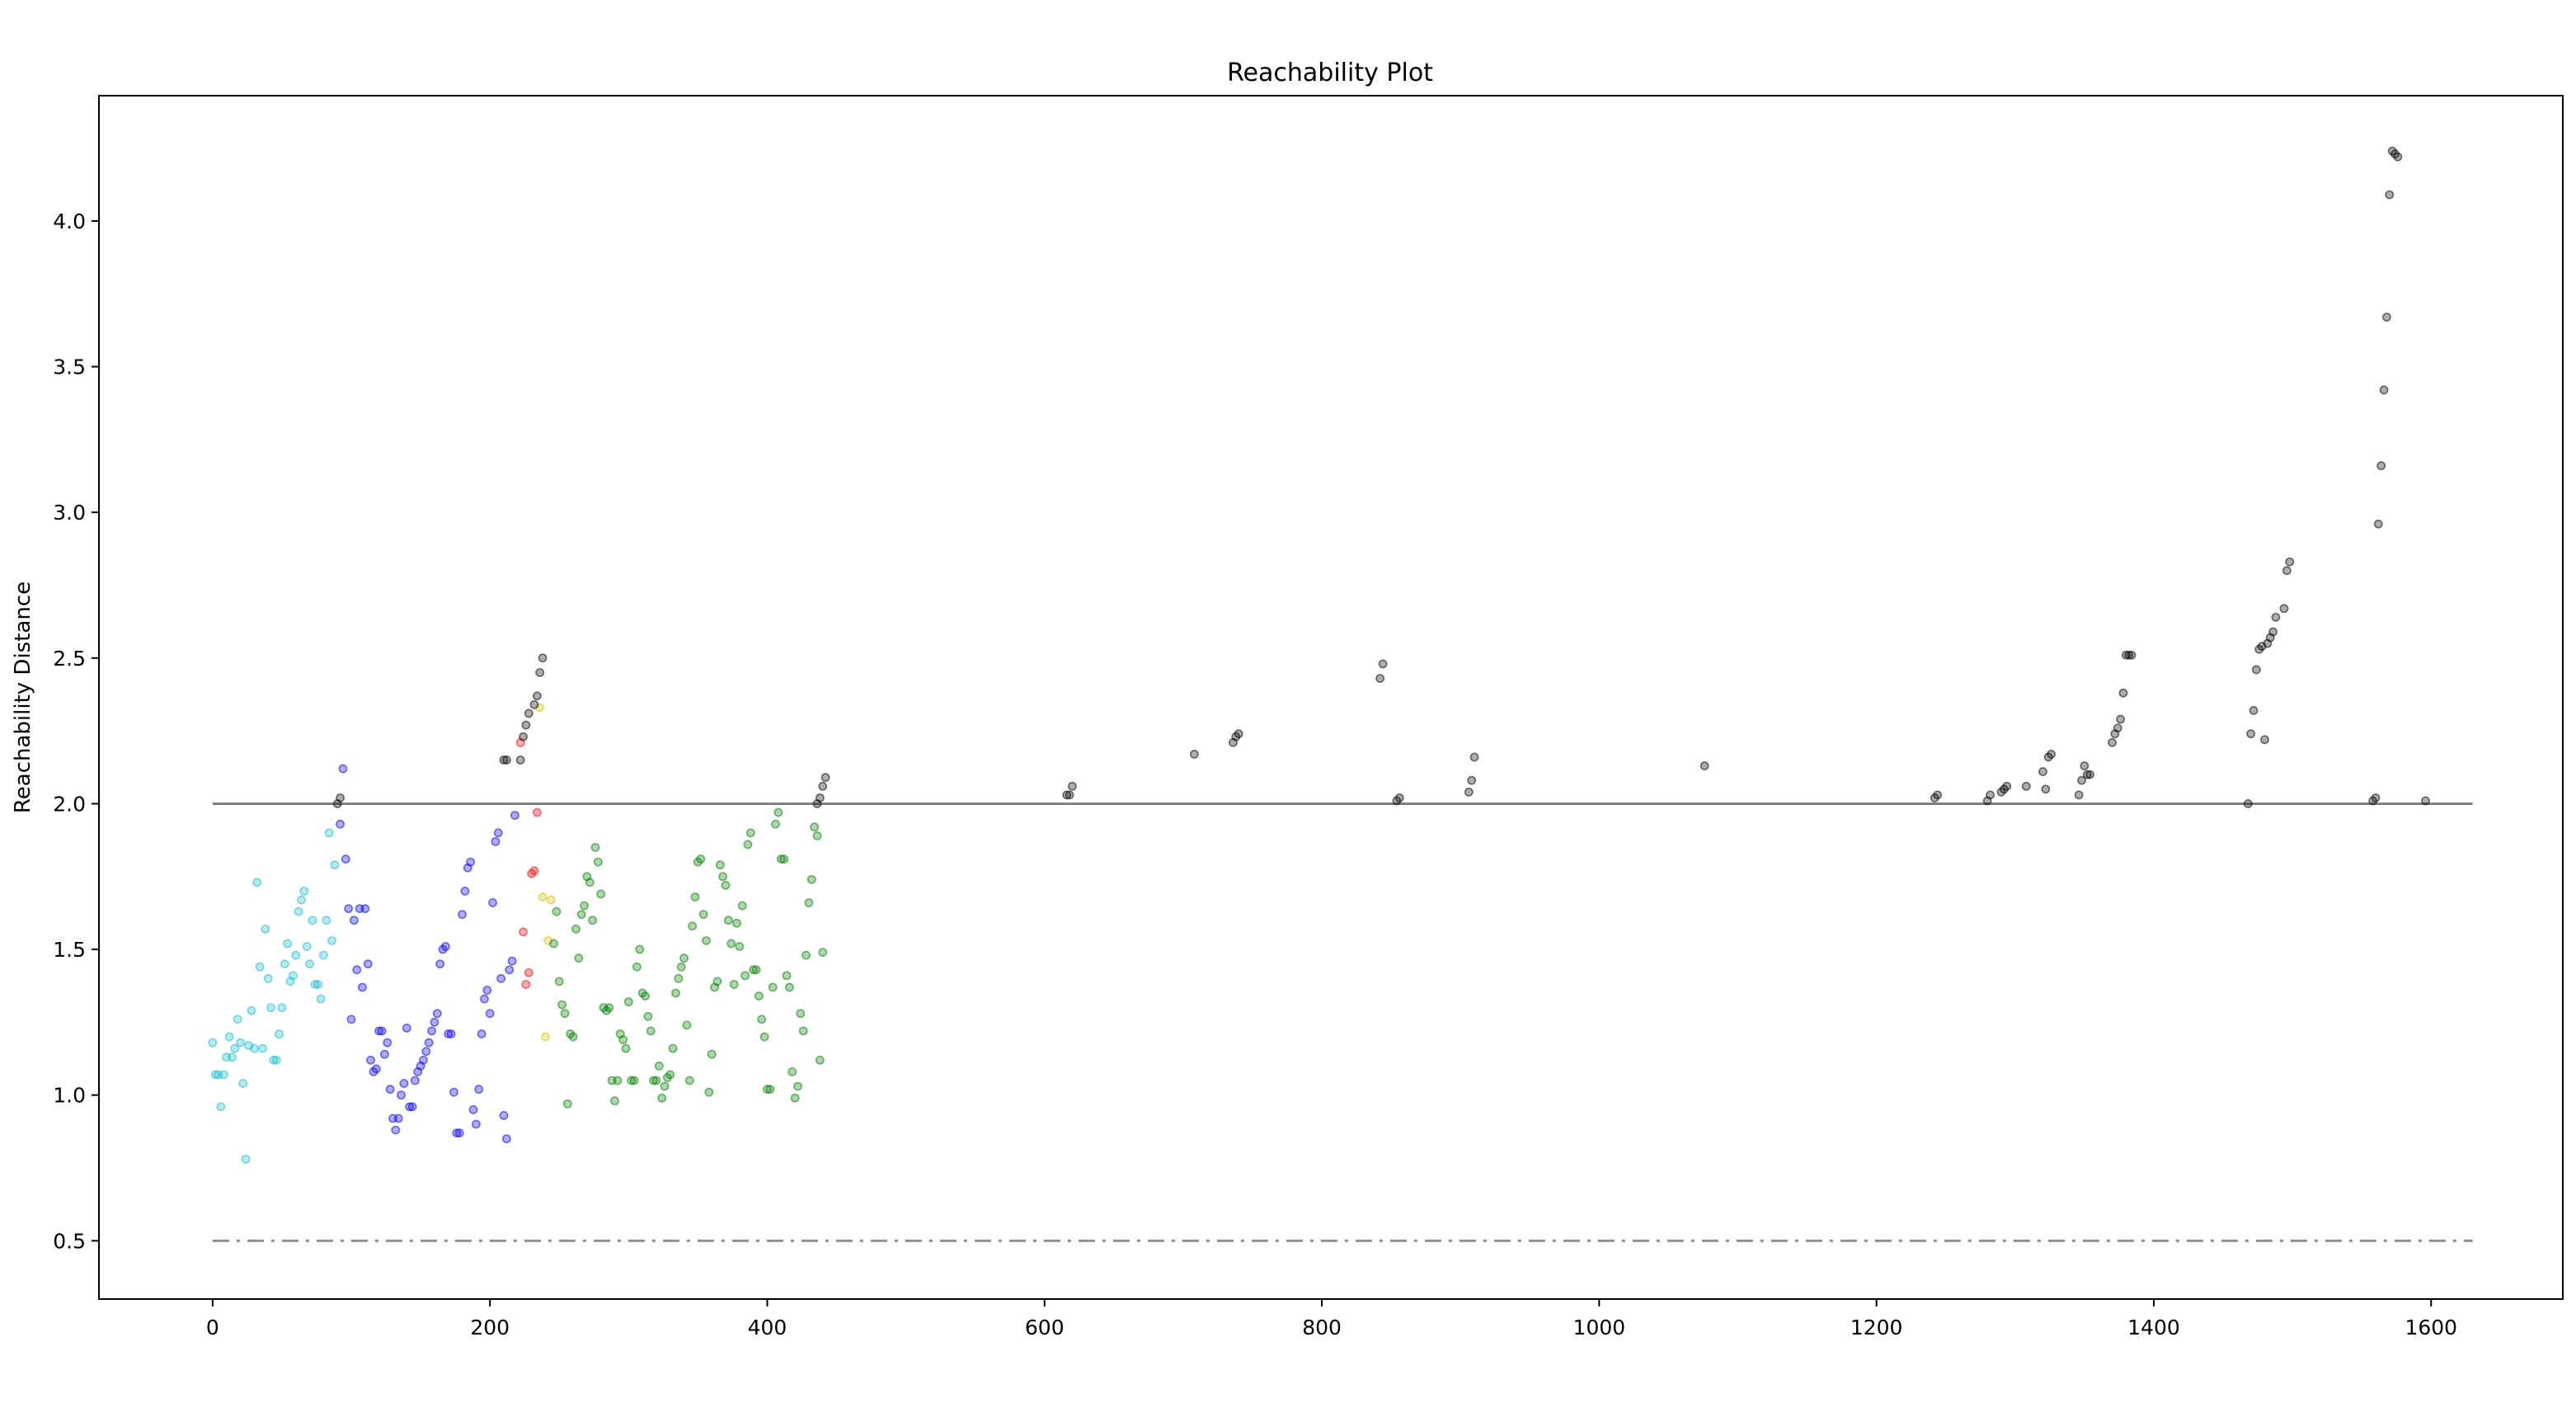 This screenshot has width=2576, height=1417. Describe the element at coordinates (1045, 1327) in the screenshot. I see `x-tick-label: 600` at that location.